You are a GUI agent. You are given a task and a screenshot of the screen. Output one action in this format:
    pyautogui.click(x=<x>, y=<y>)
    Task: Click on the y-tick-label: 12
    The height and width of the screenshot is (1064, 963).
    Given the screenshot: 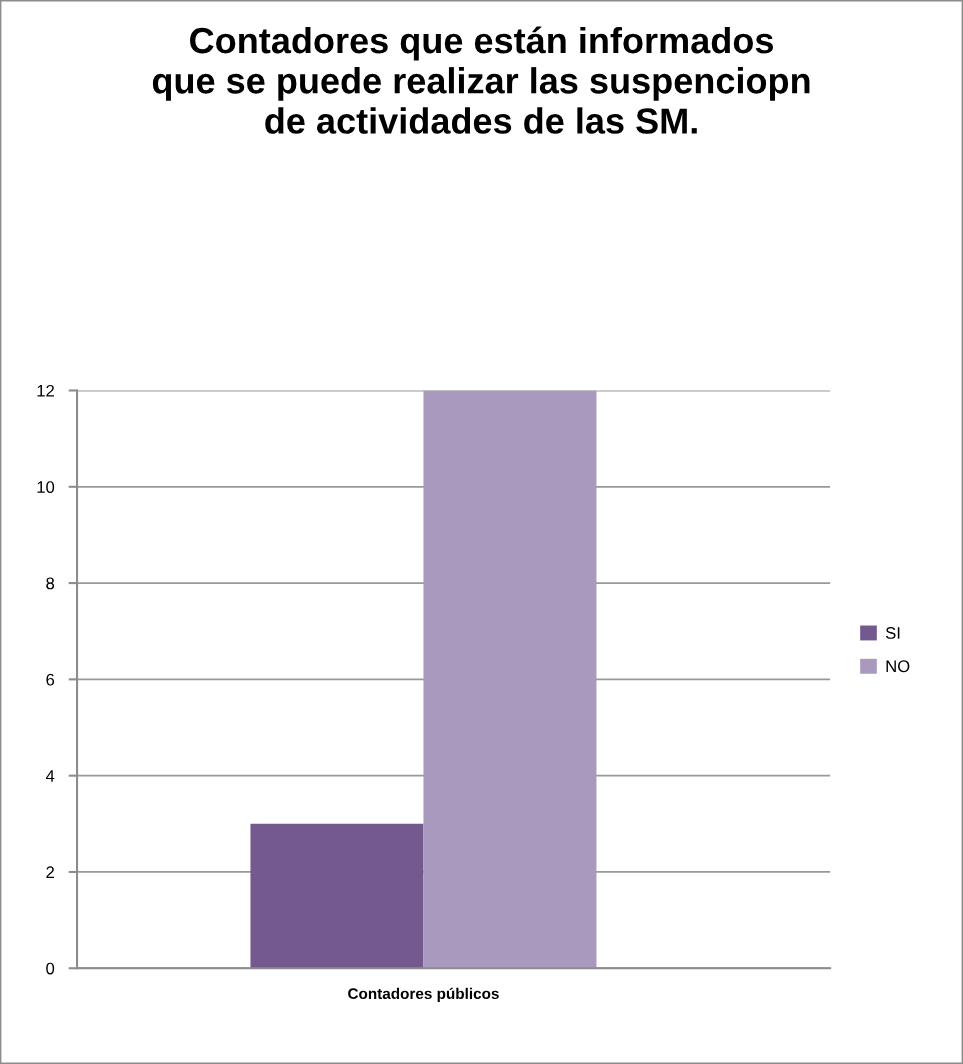 What is the action you would take?
    pyautogui.click(x=45, y=390)
    